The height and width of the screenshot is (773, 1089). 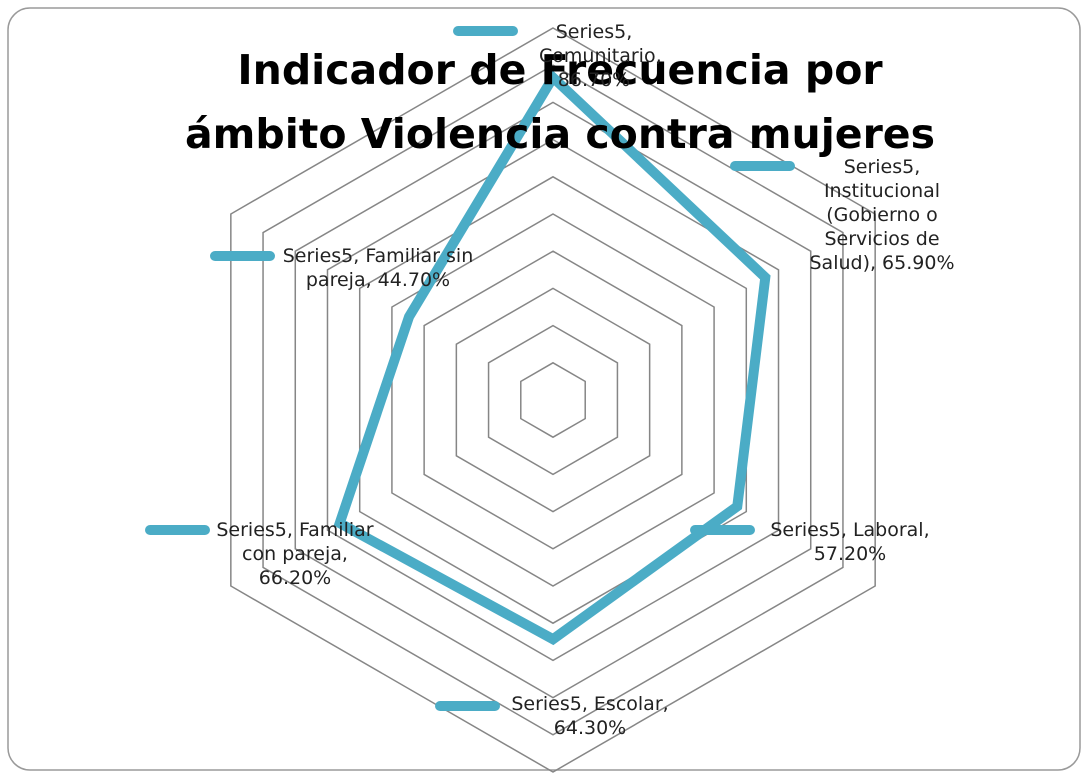 I want to click on data-label: Series5, Laboral, 57.20%, so click(x=850, y=542).